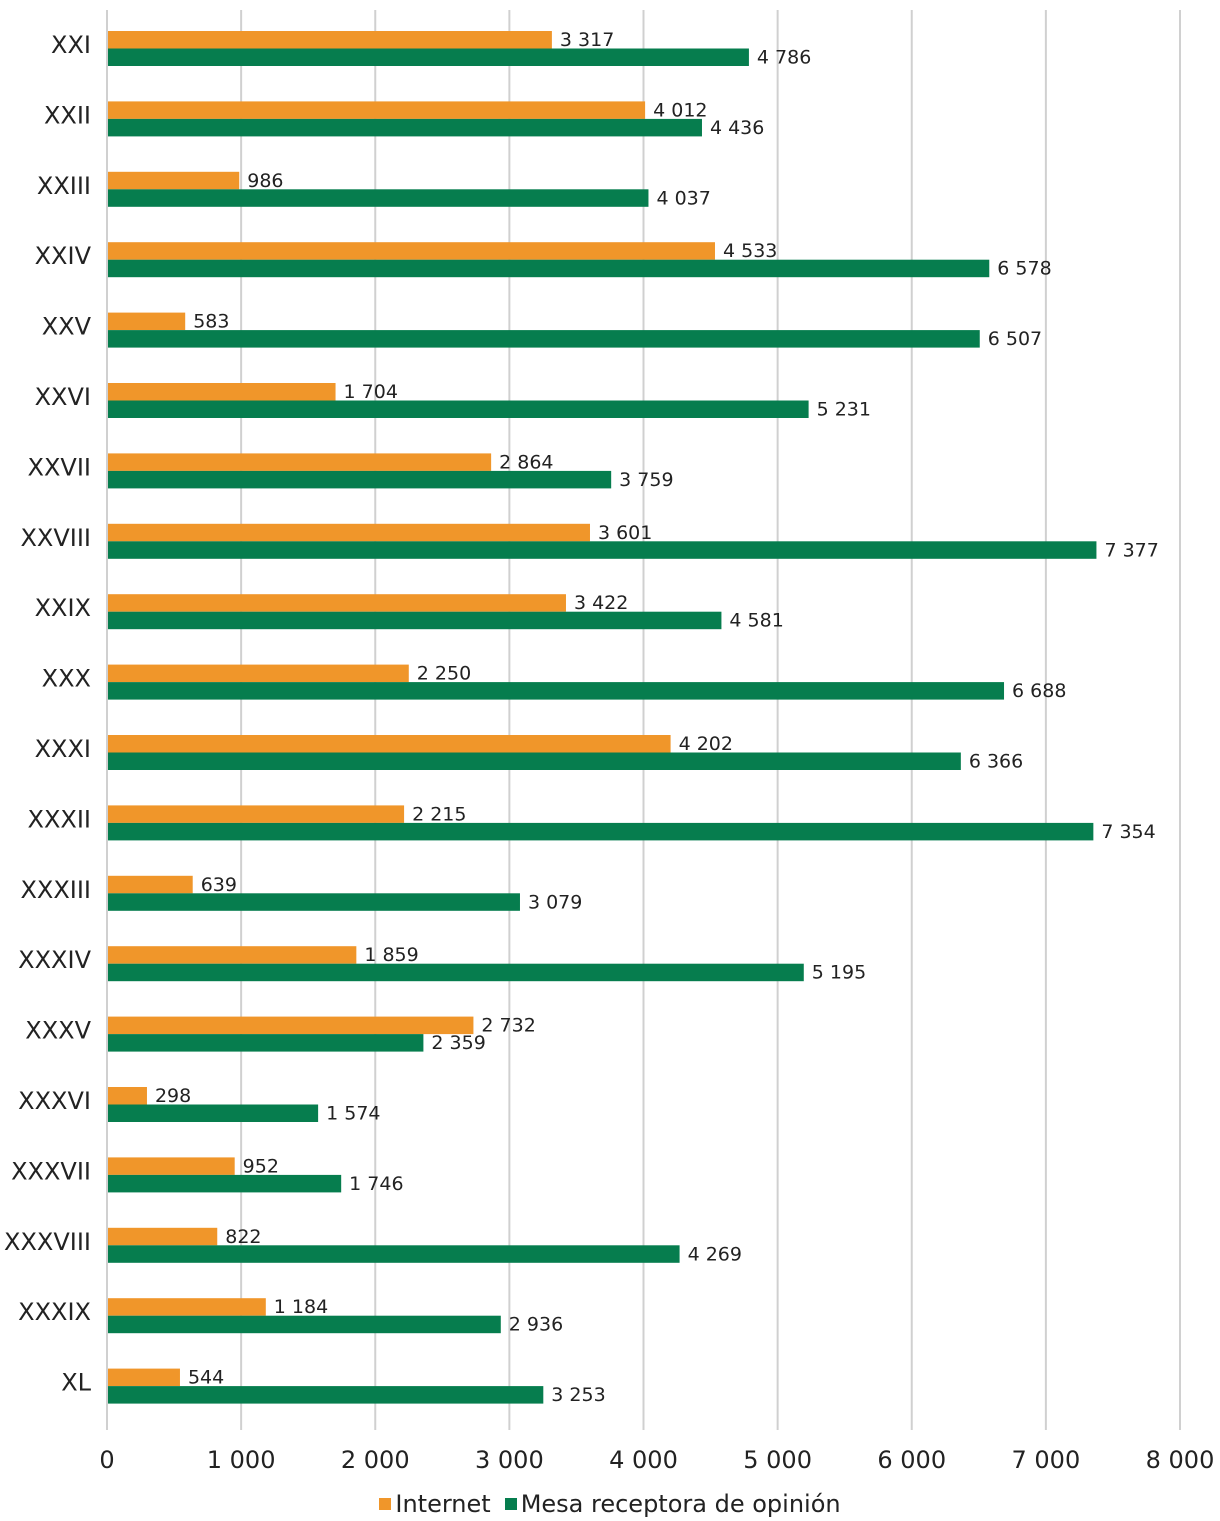 The width and height of the screenshot is (1220, 1521). Describe the element at coordinates (1039, 691) in the screenshot. I see `data-label: 6 688` at that location.